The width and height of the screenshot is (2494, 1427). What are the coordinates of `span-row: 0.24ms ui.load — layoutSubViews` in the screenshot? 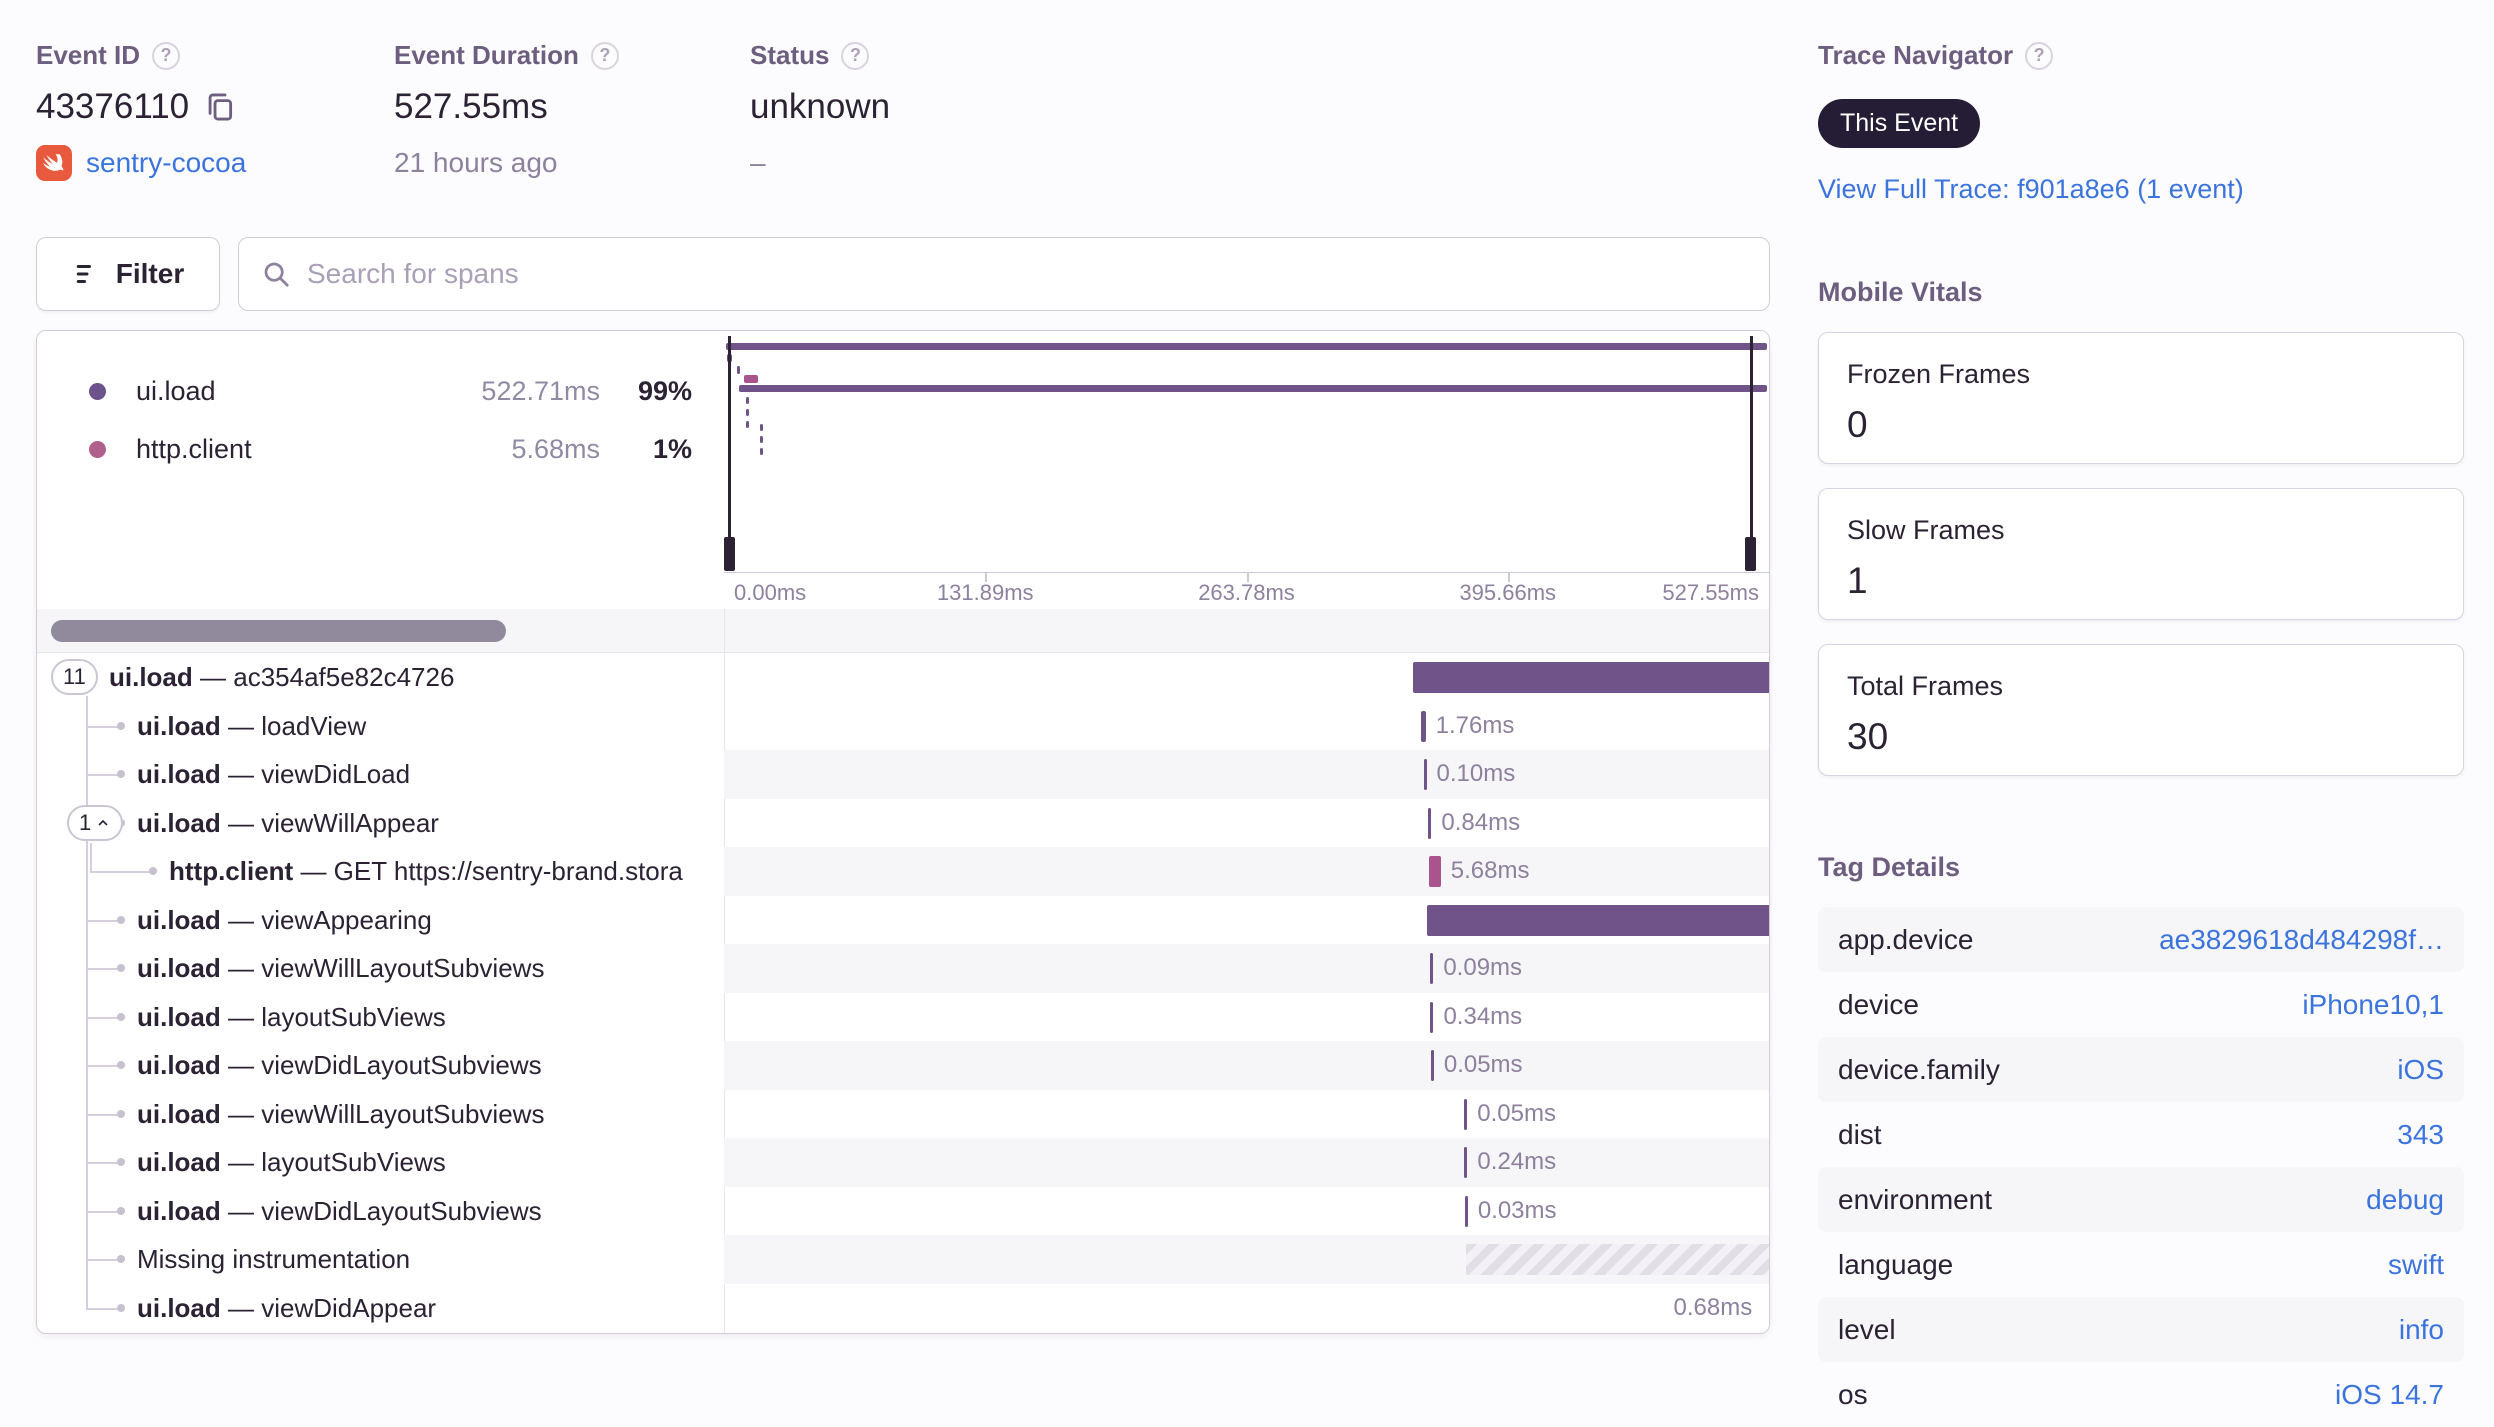 It's located at (903, 1162).